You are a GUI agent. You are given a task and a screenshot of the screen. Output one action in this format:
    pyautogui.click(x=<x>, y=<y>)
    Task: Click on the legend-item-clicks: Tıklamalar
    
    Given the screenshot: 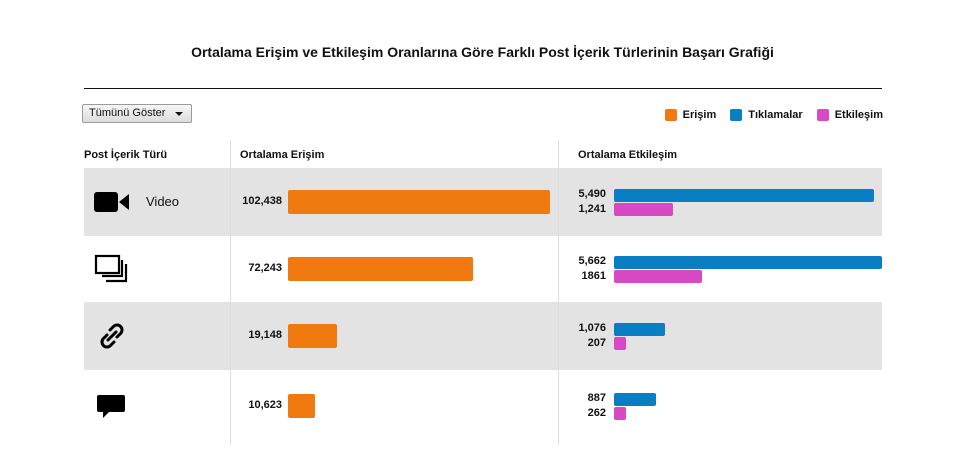 What is the action you would take?
    pyautogui.click(x=766, y=115)
    